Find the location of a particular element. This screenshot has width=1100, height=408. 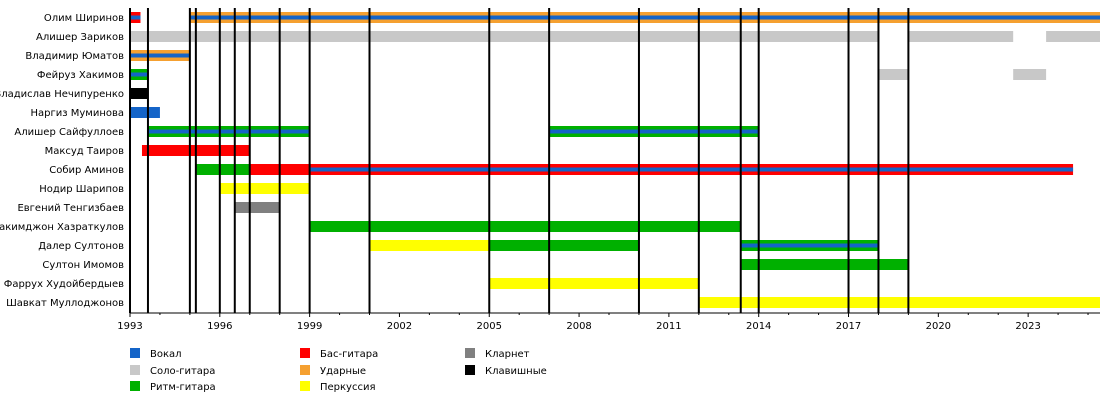

member-name: Евгений Тенгизбаев is located at coordinates (70, 208).